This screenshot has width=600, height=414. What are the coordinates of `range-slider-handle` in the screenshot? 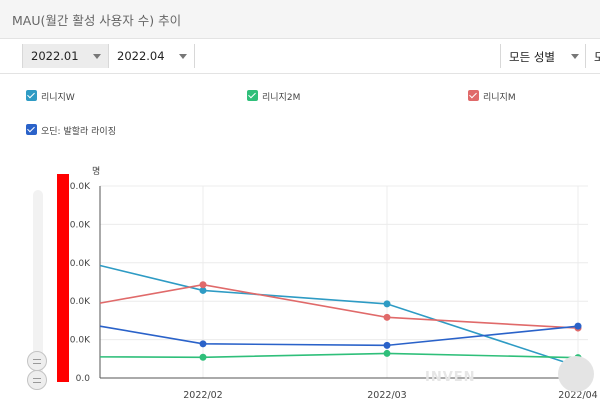 It's located at (63, 278).